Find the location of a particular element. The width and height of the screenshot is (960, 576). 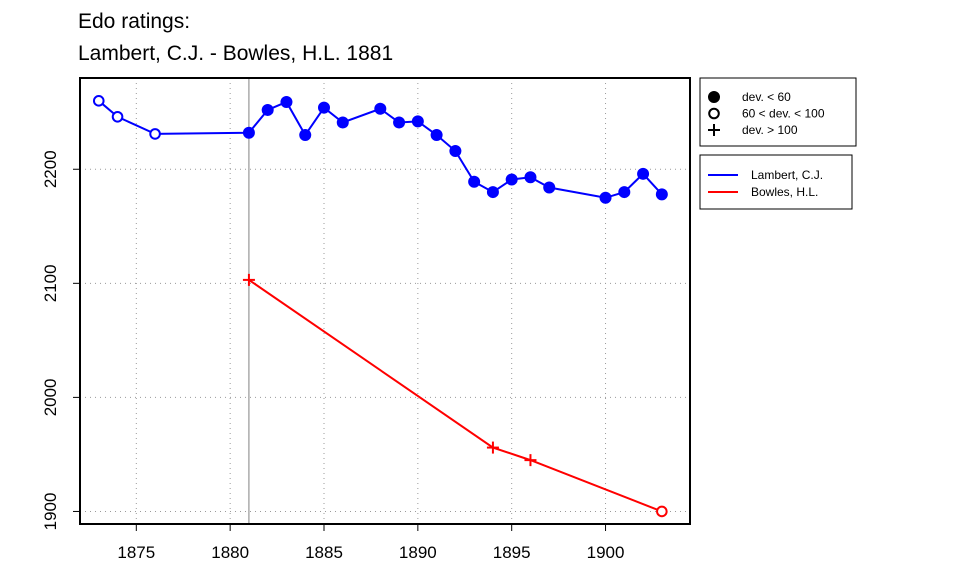

x-tick-label: 1875 is located at coordinates (136, 552).